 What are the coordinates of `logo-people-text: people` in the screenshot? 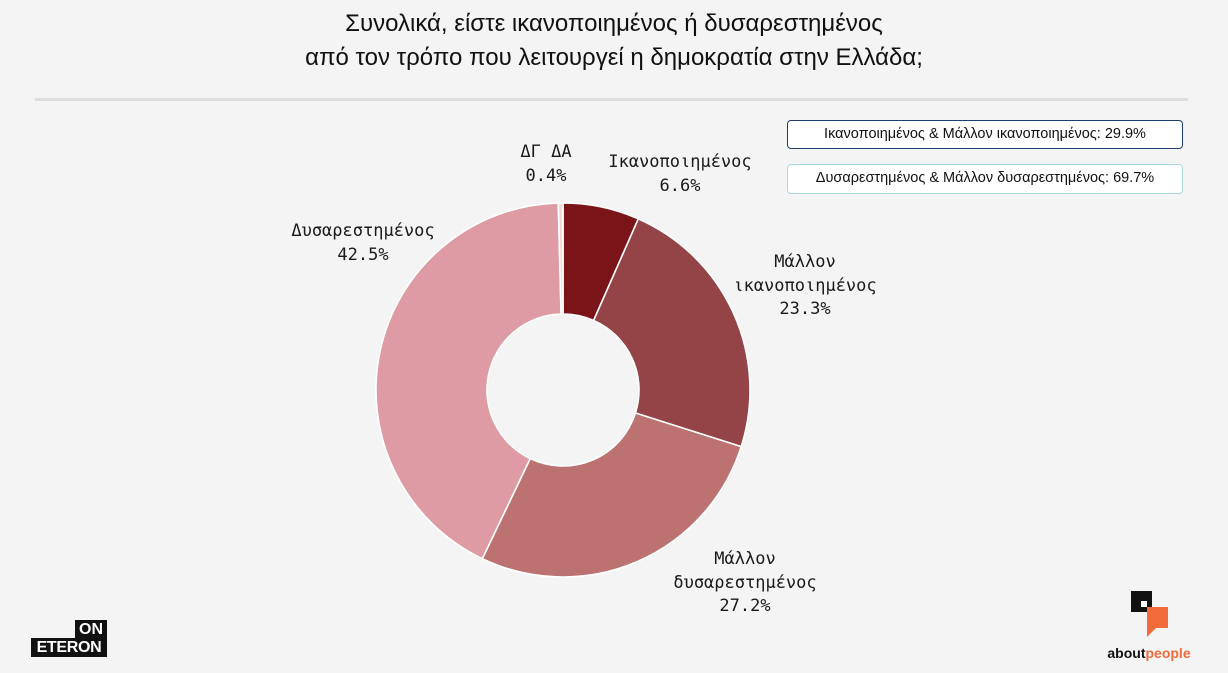 It's located at (1168, 653).